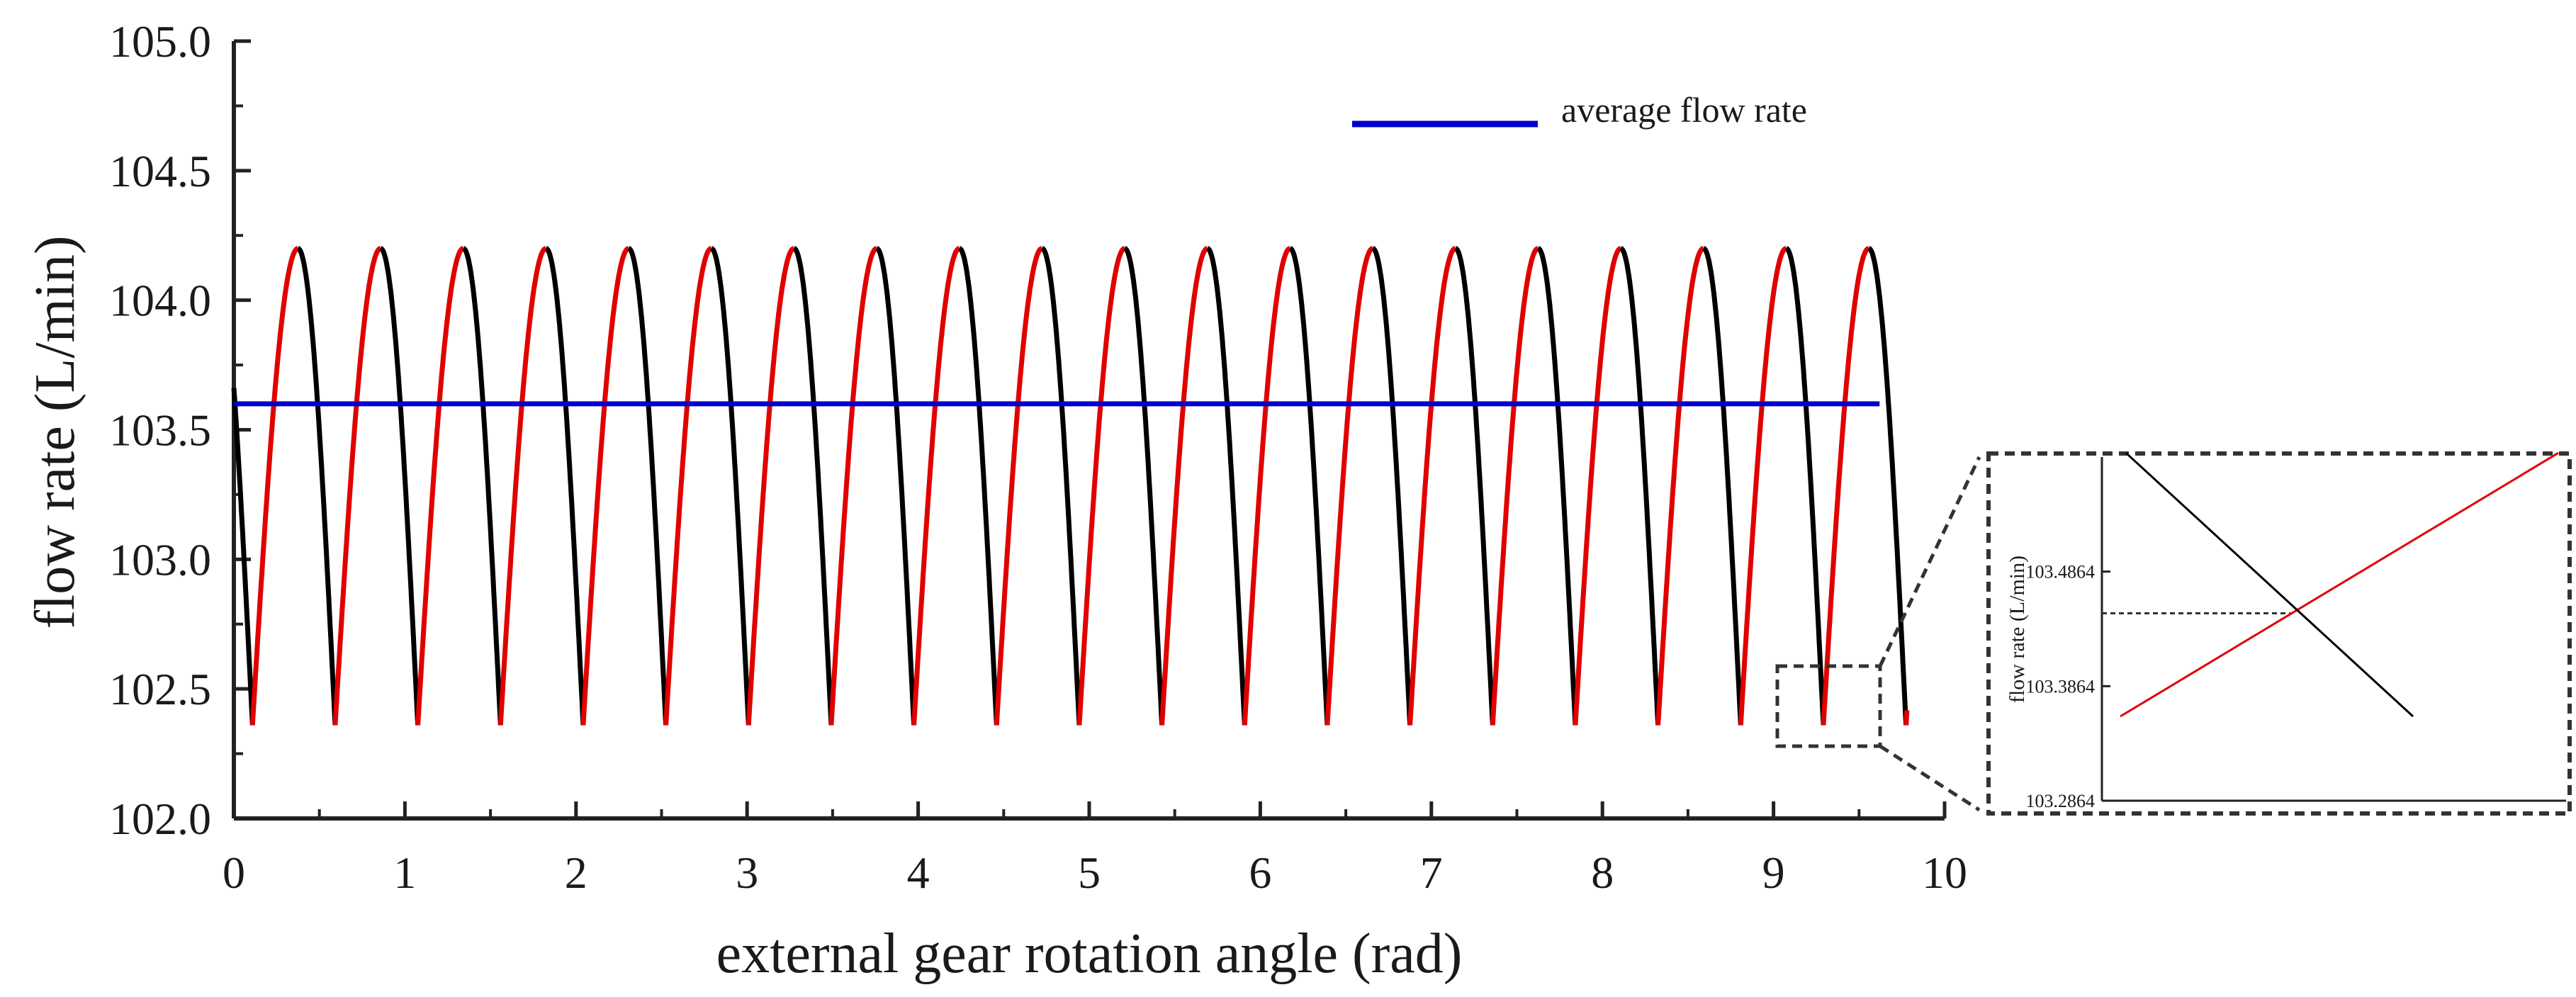  I want to click on y-tick-label: 105.0, so click(160, 41).